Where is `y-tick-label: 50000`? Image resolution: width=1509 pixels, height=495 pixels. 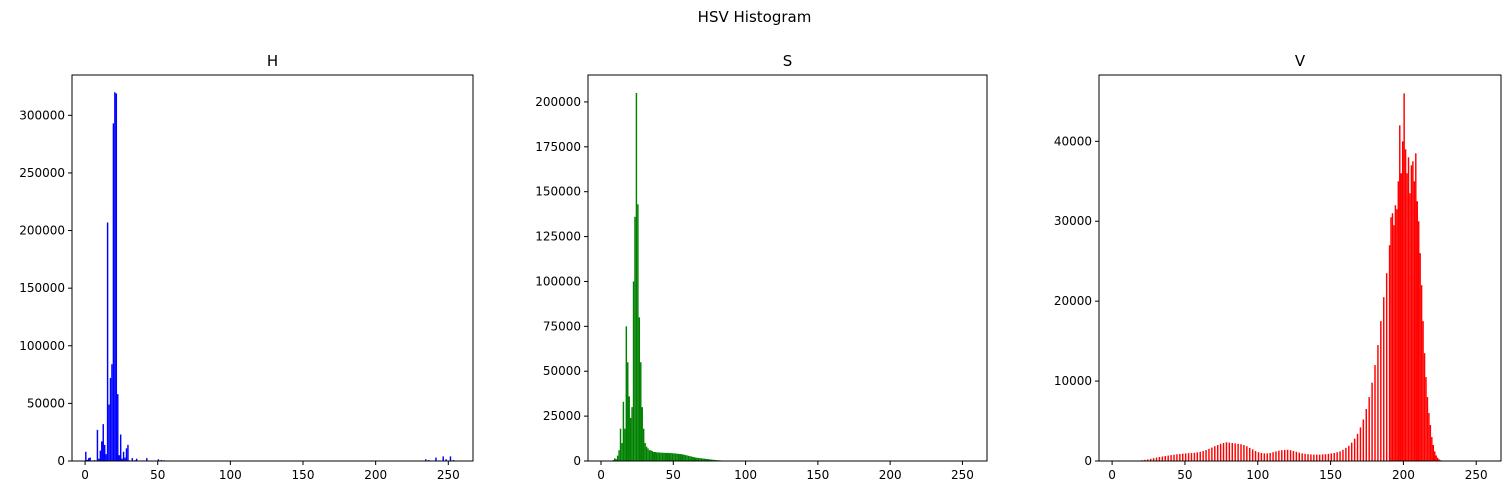 y-tick-label: 50000 is located at coordinates (562, 371).